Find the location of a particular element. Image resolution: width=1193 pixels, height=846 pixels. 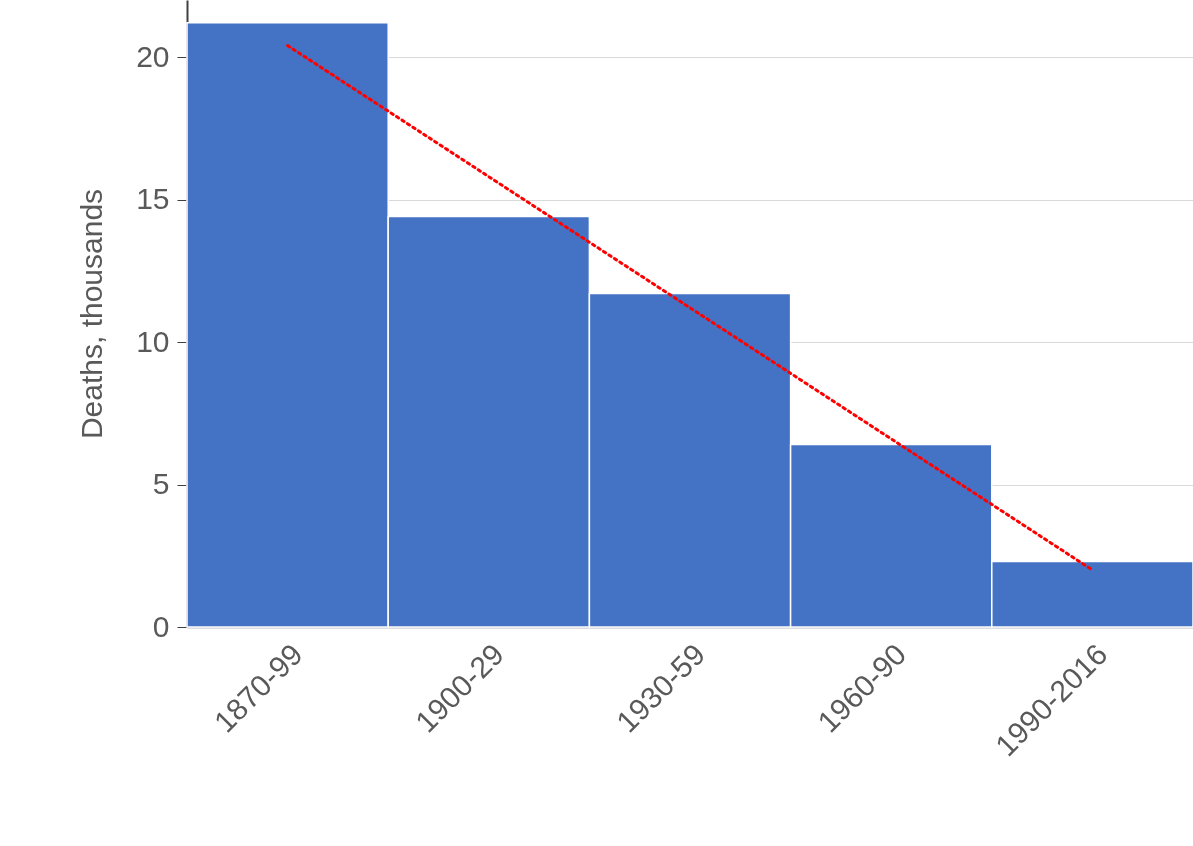

y-tick-label: 20 is located at coordinates (153, 56).